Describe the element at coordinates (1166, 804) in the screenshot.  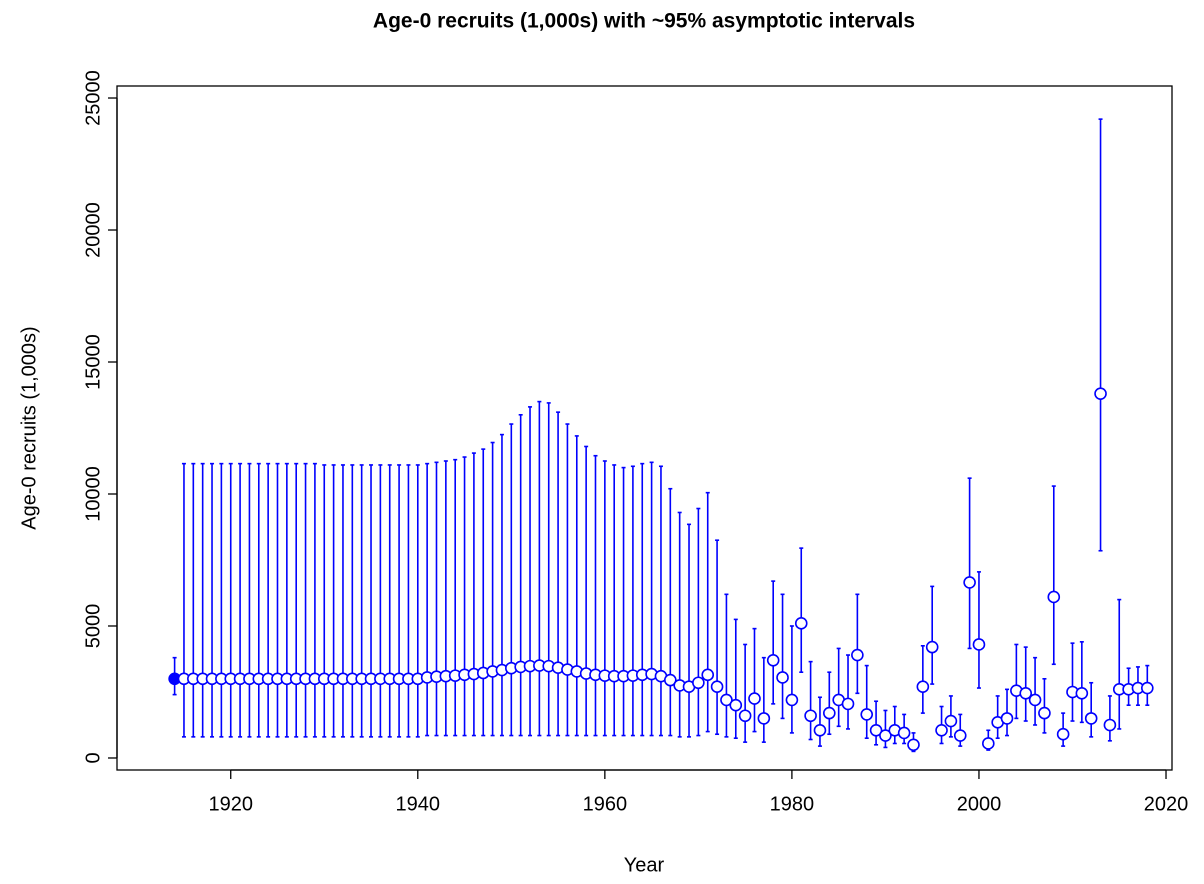
I see `x-tick-label: 2020` at that location.